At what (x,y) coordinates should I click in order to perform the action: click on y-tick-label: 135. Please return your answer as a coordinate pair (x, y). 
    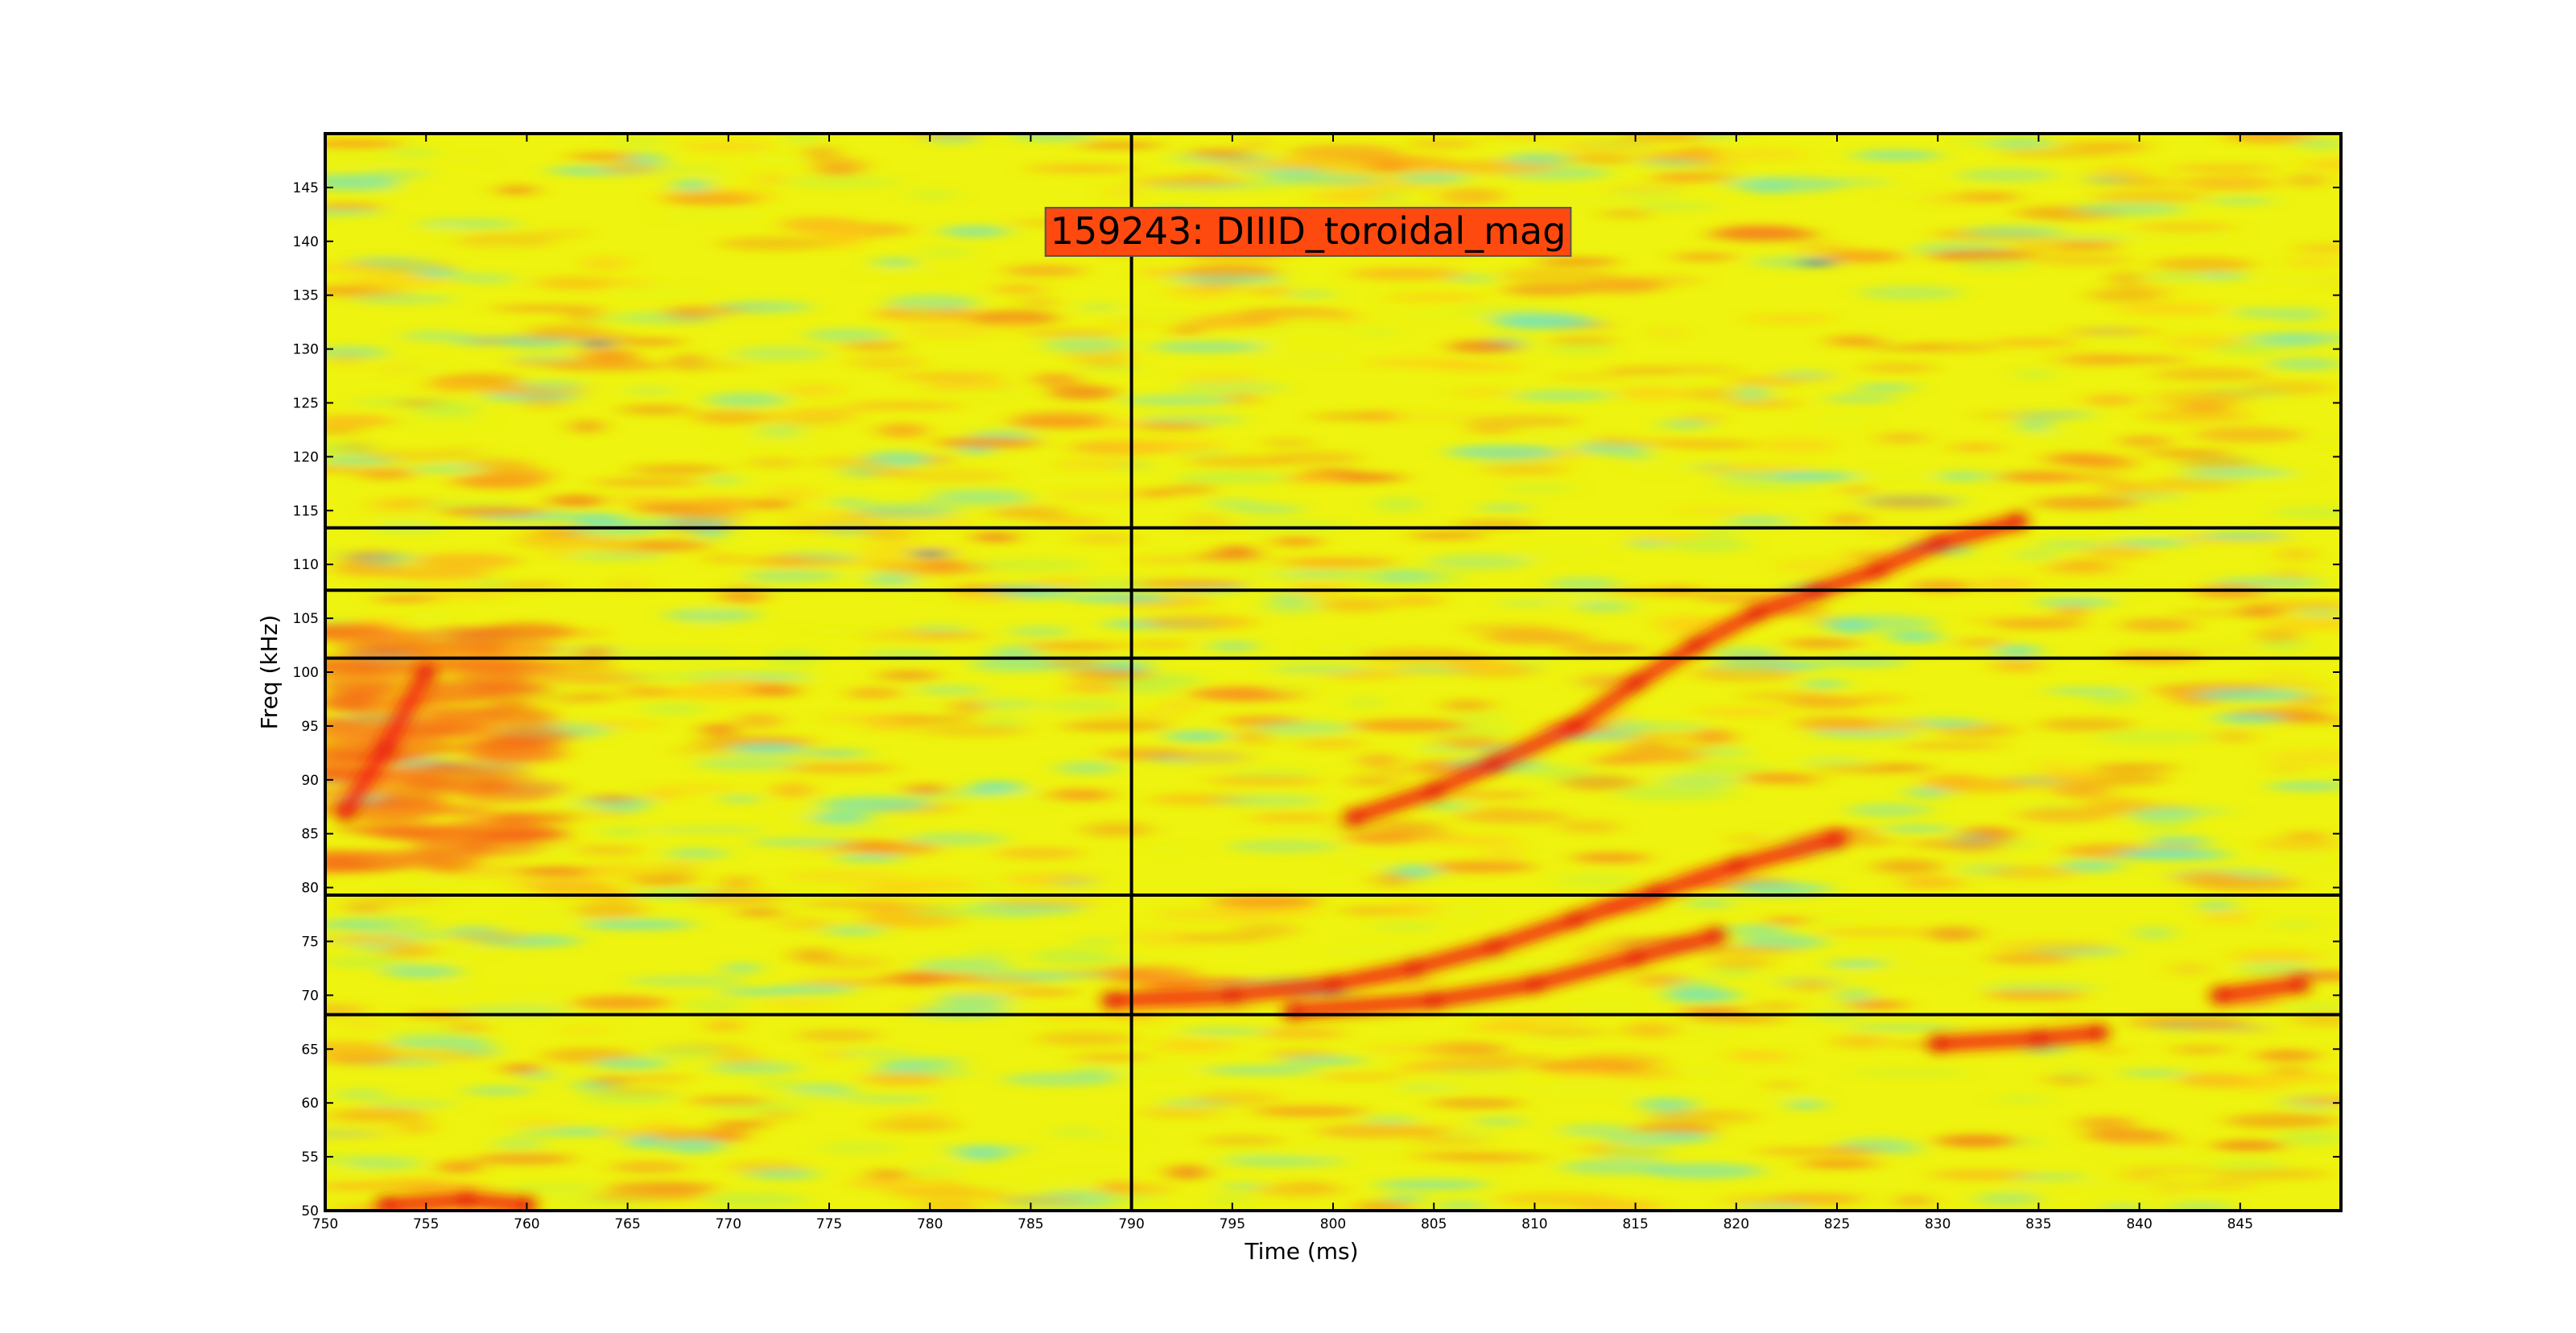
    Looking at the image, I should click on (306, 296).